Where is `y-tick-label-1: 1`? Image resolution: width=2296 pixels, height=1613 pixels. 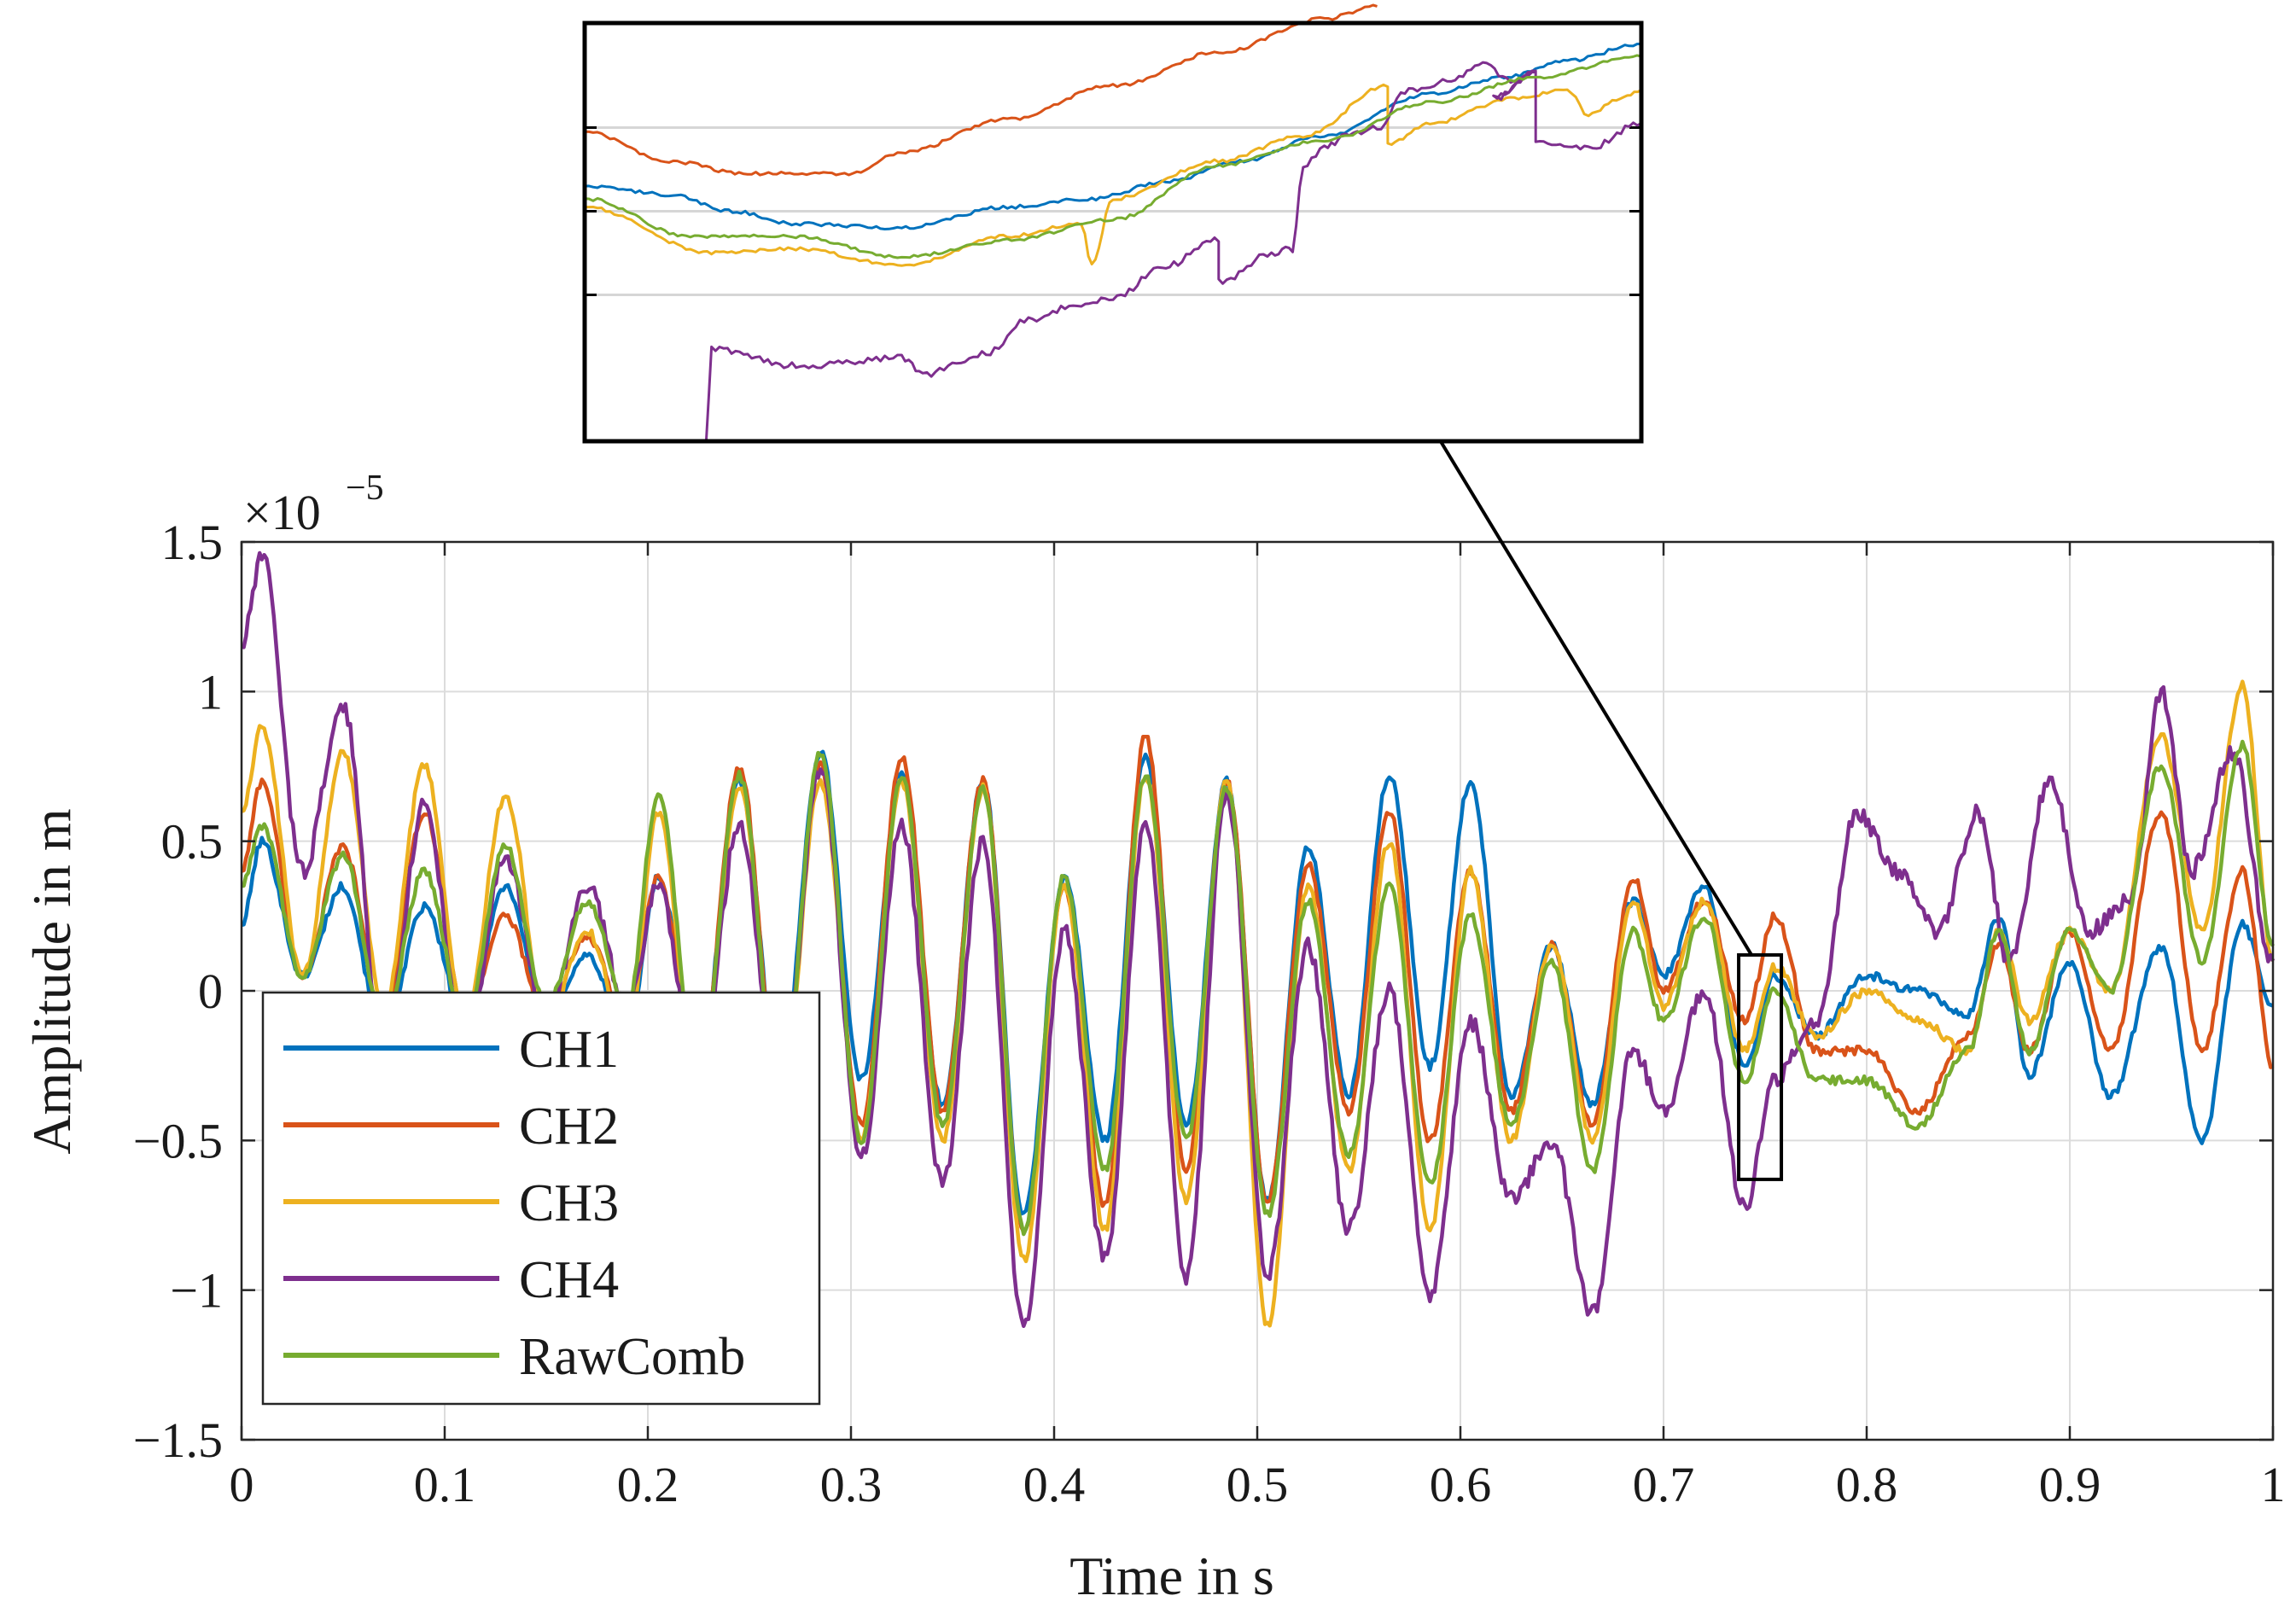
y-tick-label-1: 1 is located at coordinates (211, 691).